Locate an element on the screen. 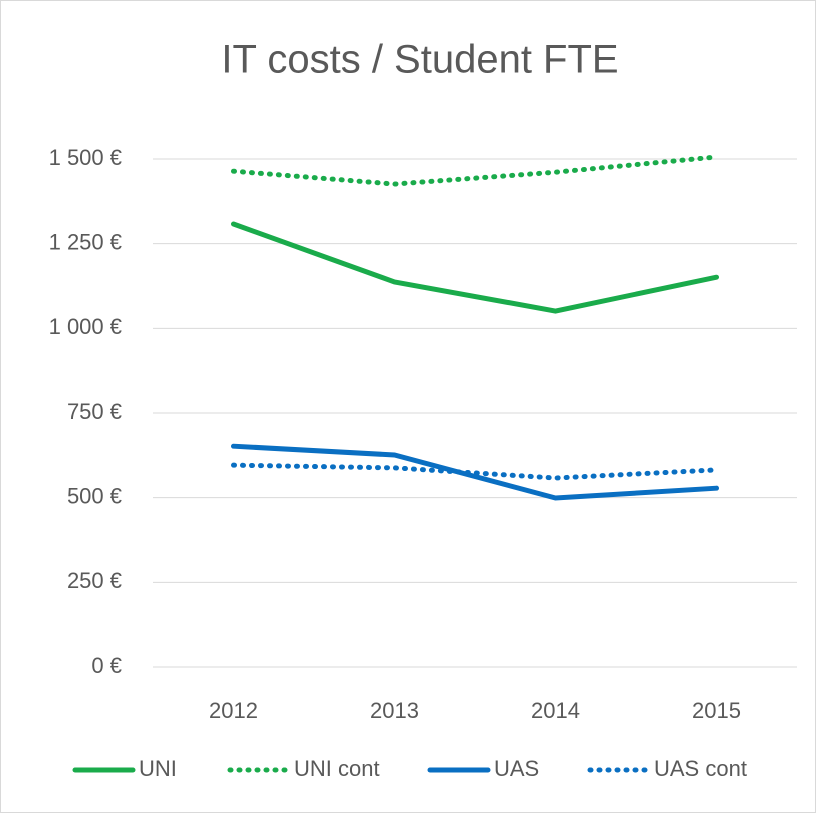  x-tick-label: 2014 is located at coordinates (555, 710).